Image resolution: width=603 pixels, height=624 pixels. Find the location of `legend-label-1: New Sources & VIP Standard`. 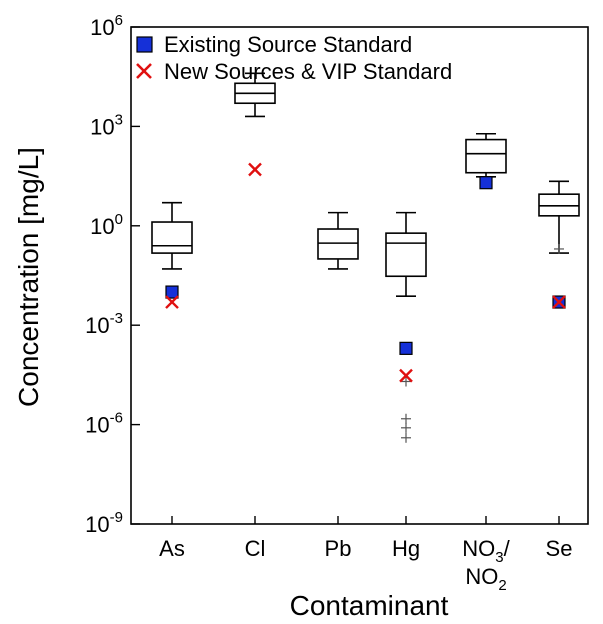

legend-label-1: New Sources & VIP Standard is located at coordinates (308, 71).